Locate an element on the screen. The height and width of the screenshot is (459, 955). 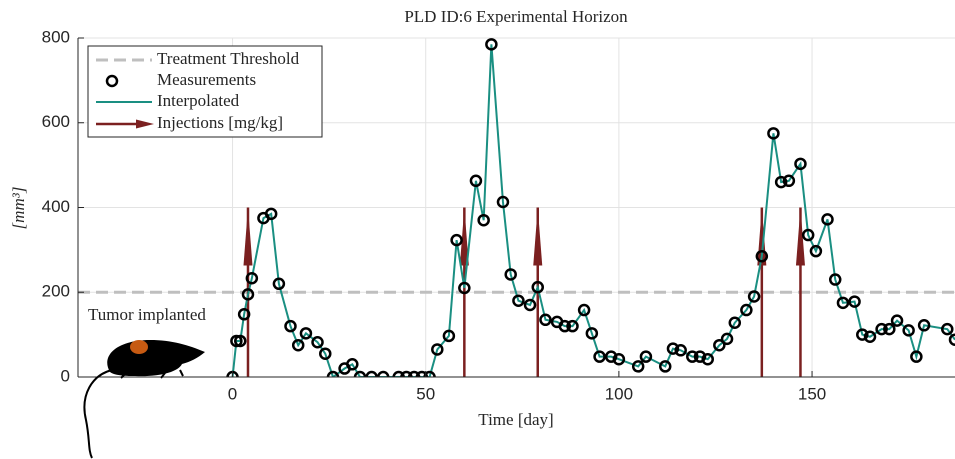
x-axis-label: Time [day] is located at coordinates (515, 419).